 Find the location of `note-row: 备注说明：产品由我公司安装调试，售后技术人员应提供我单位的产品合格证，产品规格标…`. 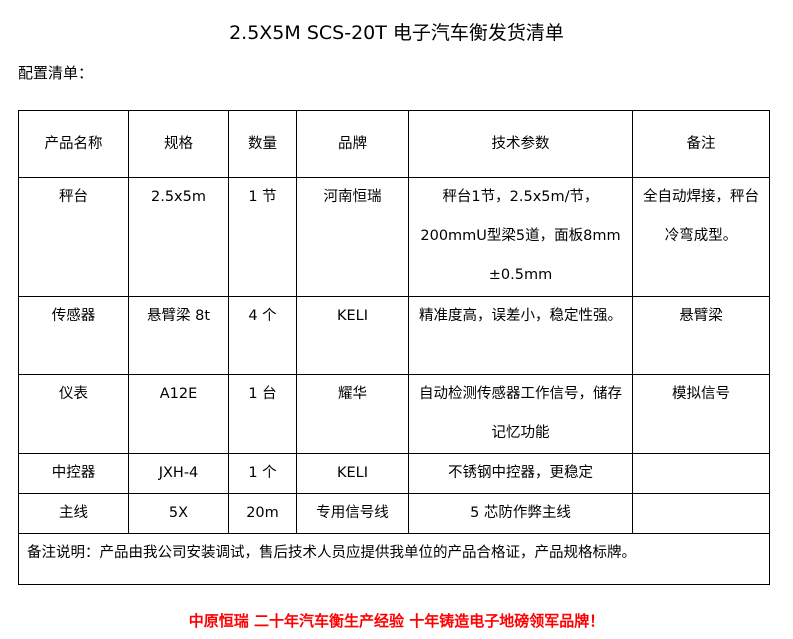

note-row: 备注说明：产品由我公司安装调试，售后技术人员应提供我单位的产品合格证，产品规格标… is located at coordinates (394, 559).